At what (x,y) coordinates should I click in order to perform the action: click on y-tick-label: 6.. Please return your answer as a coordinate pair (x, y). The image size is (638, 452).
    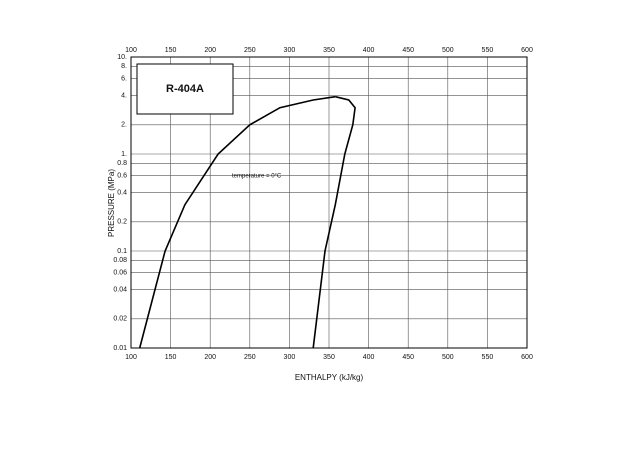
    Looking at the image, I should click on (124, 78).